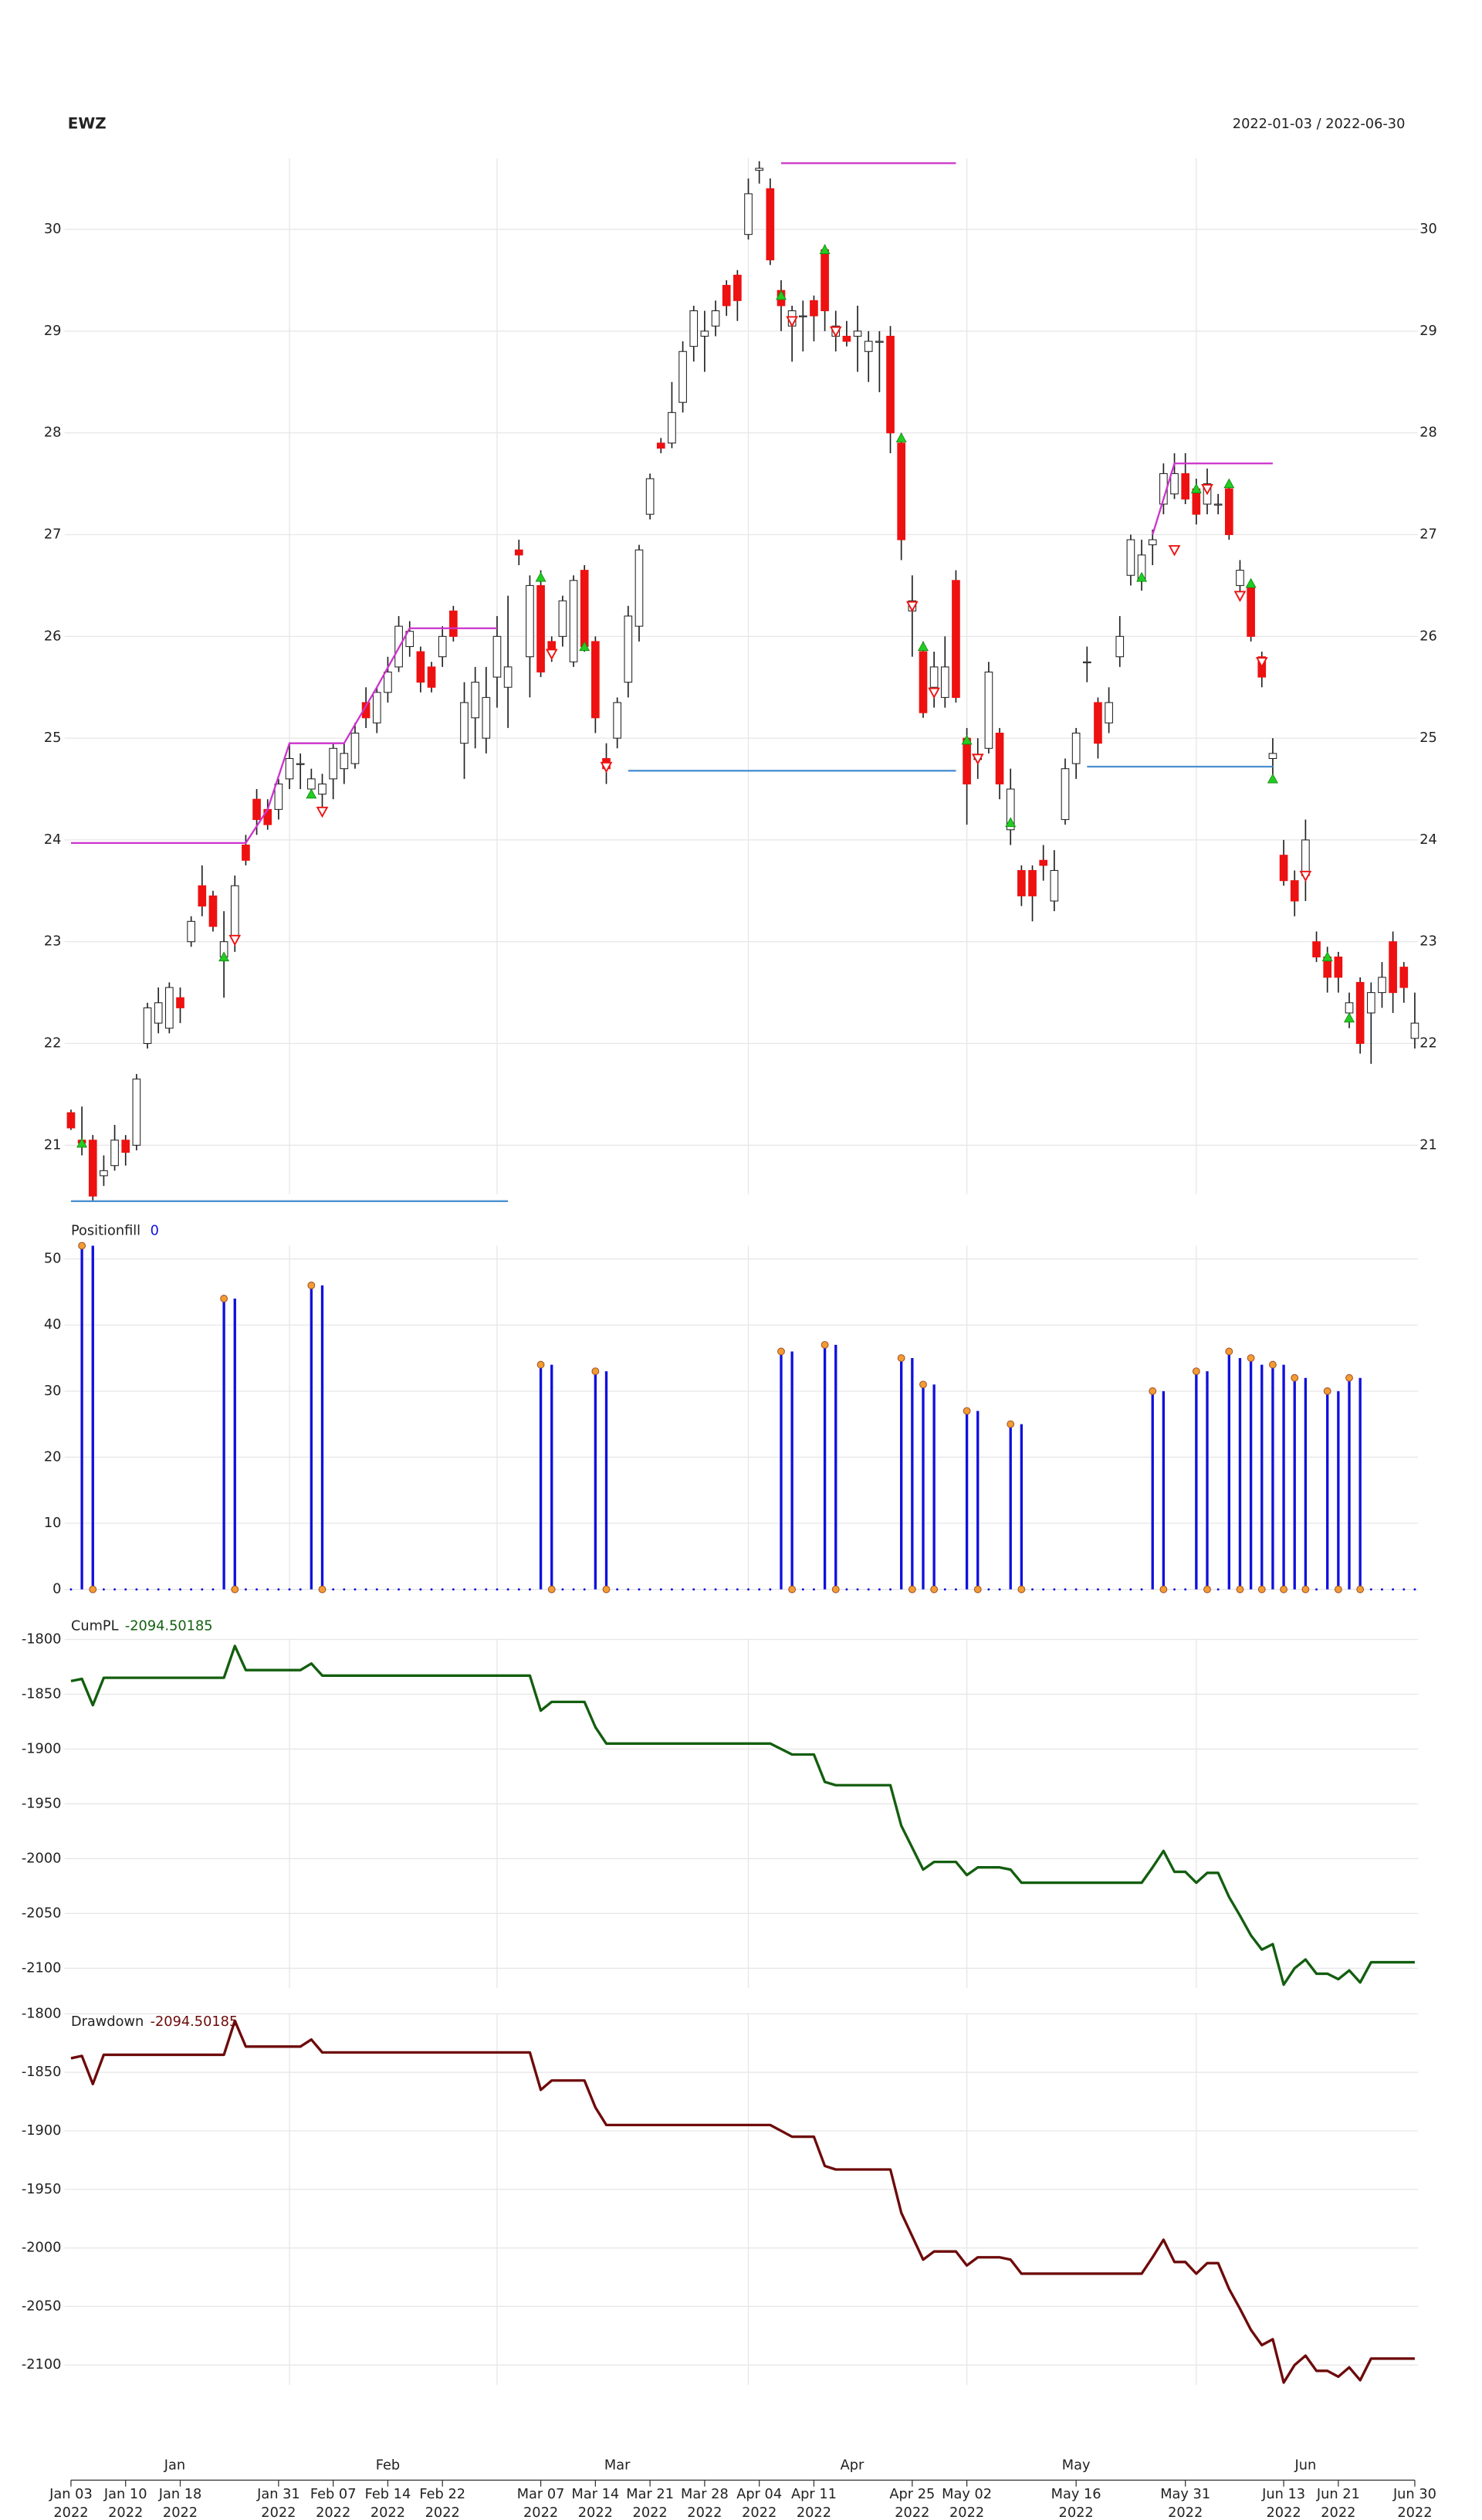 The height and width of the screenshot is (2520, 1482). I want to click on x-tick-label: Feb 07 2022, so click(333, 2503).